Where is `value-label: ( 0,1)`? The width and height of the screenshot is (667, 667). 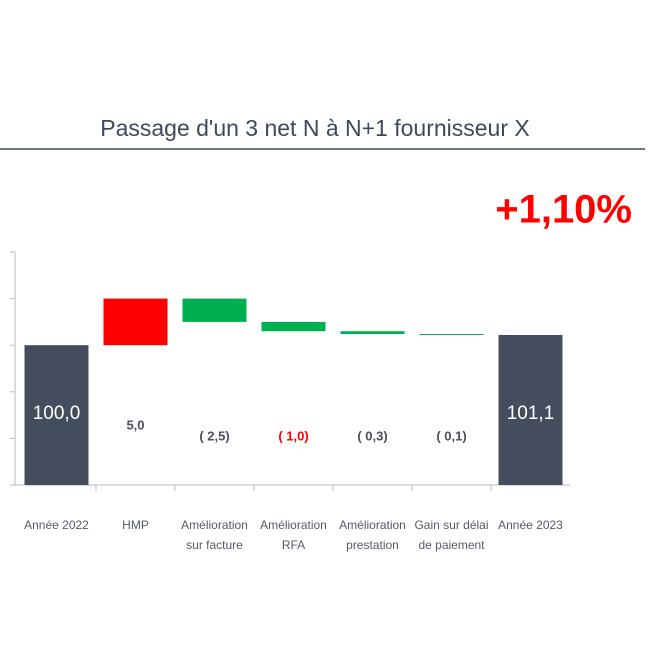 value-label: ( 0,1) is located at coordinates (451, 435).